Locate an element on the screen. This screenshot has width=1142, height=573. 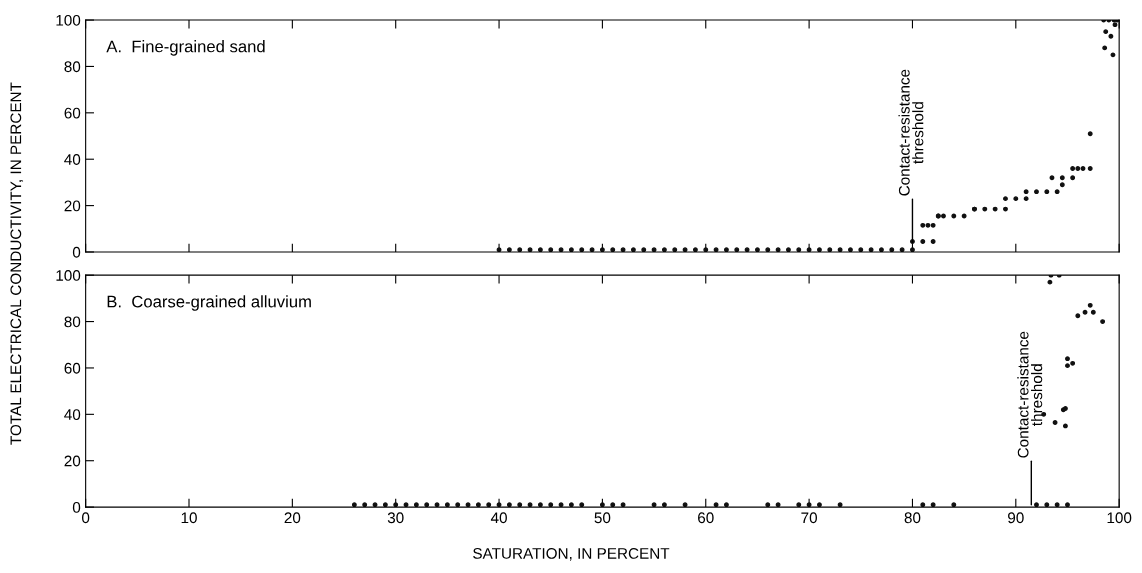
x-tick-label: 60 is located at coordinates (706, 518).